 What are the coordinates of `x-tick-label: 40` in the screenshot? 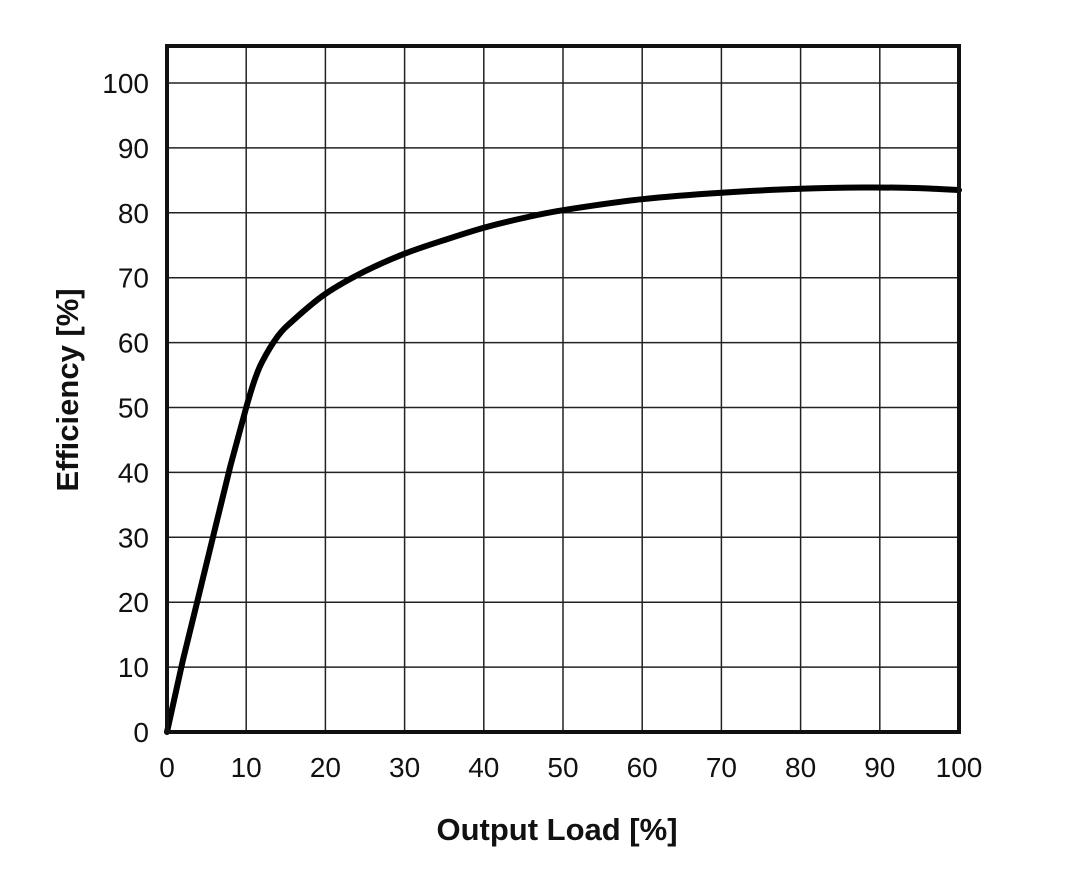 It's located at (483, 767).